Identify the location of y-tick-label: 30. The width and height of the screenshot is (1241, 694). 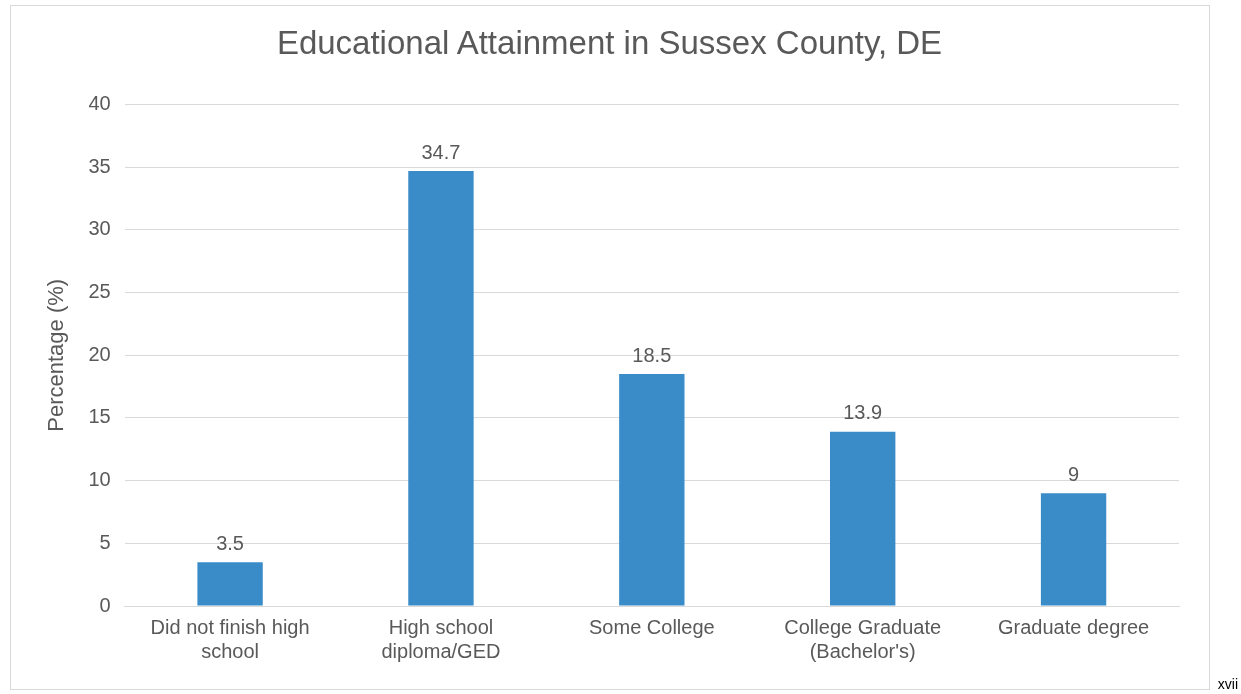
(99, 228).